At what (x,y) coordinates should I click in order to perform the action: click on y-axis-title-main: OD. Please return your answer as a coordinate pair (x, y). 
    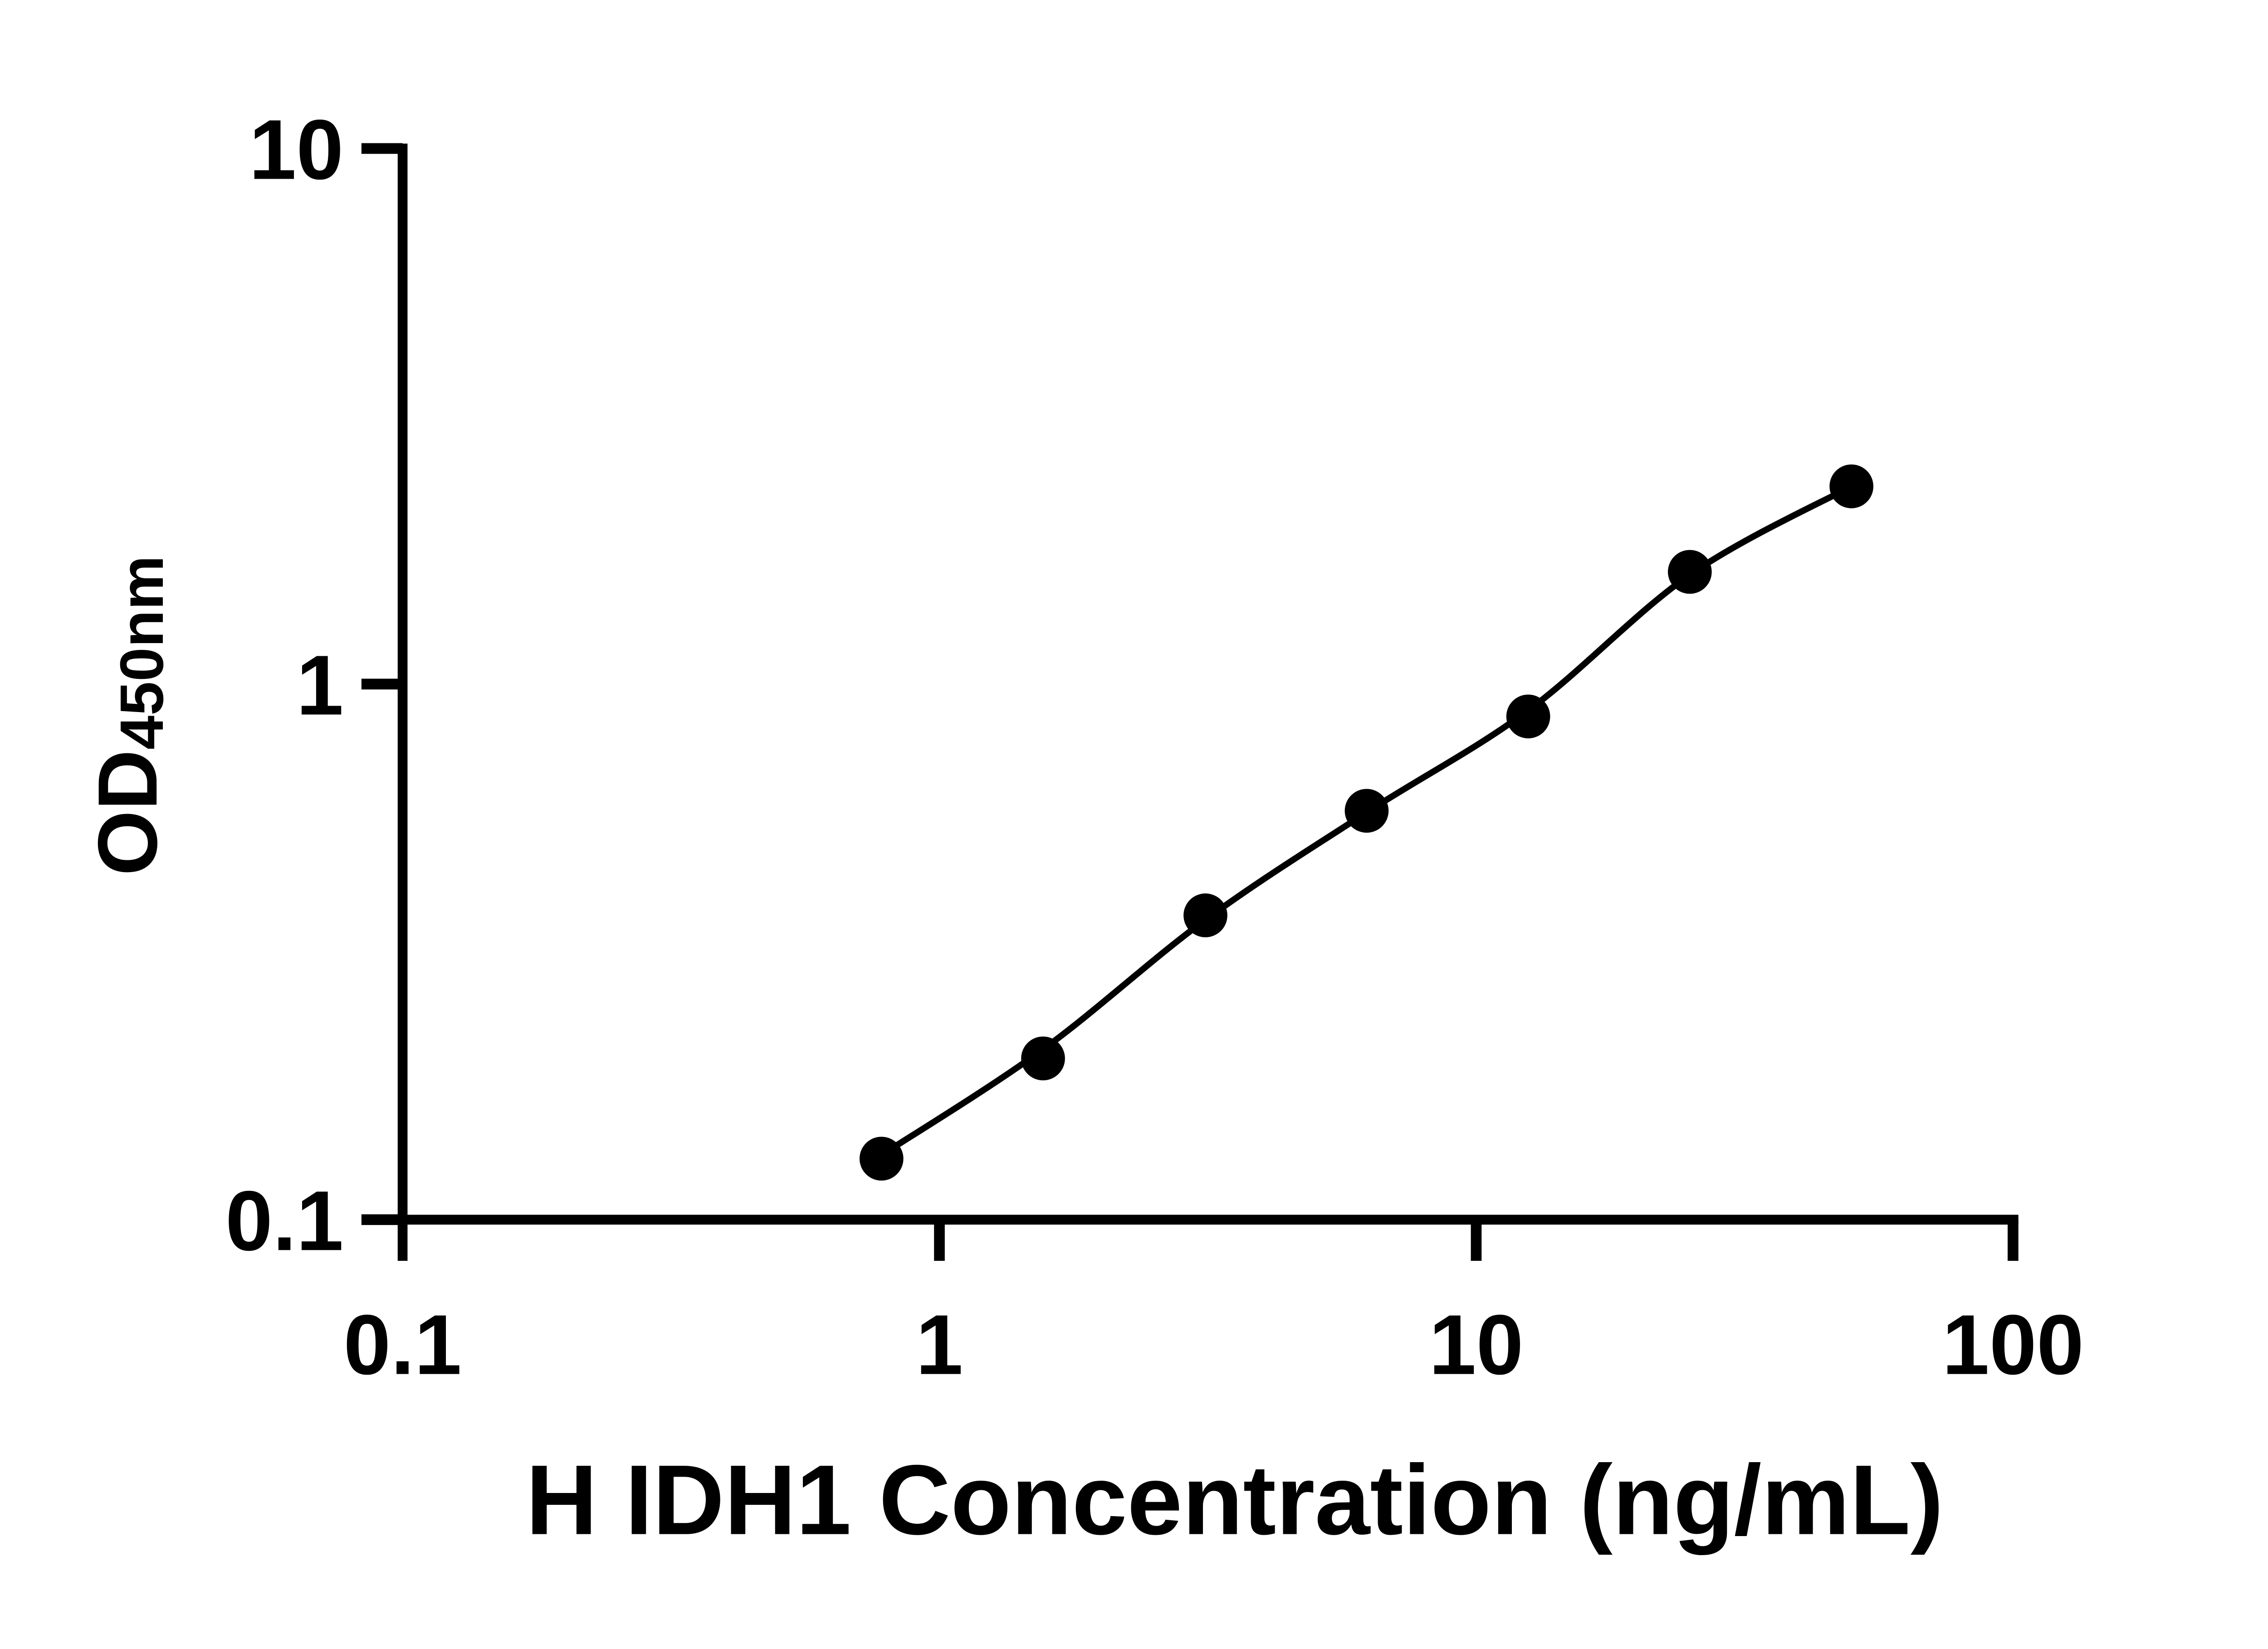
    Looking at the image, I should click on (128, 813).